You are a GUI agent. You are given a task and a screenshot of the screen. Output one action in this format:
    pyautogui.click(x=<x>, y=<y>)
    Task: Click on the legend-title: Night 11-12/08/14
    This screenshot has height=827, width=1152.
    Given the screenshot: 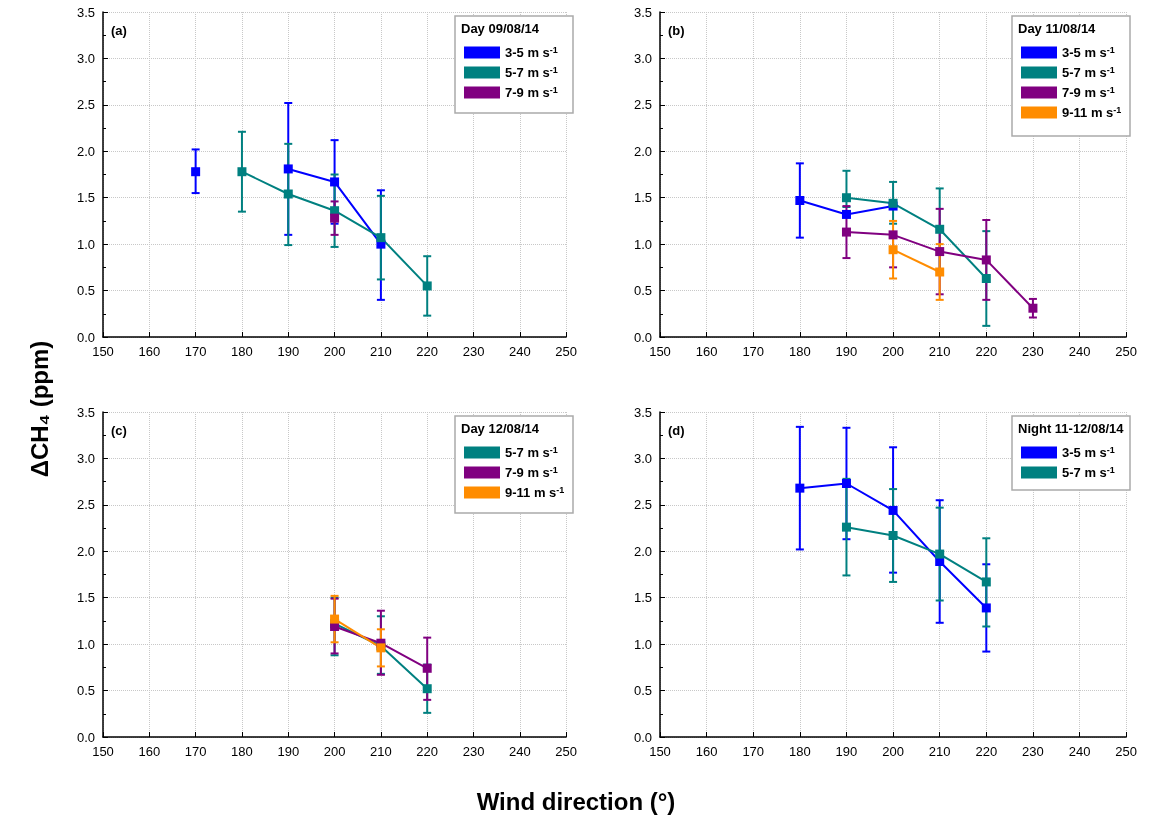 What is the action you would take?
    pyautogui.click(x=1071, y=428)
    